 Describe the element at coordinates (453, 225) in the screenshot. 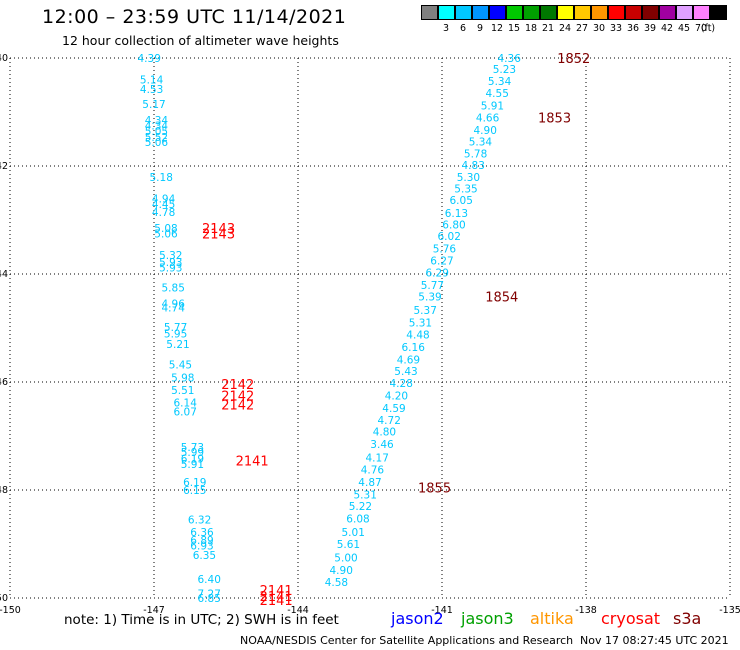

I see `data-point-label: 6.80` at that location.